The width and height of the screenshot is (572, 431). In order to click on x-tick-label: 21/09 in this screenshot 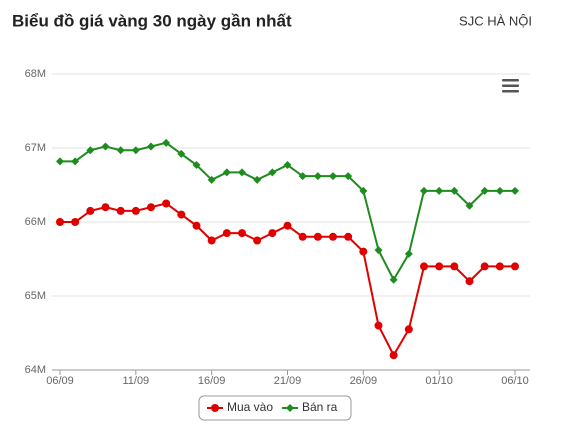, I will do `click(288, 381)`.